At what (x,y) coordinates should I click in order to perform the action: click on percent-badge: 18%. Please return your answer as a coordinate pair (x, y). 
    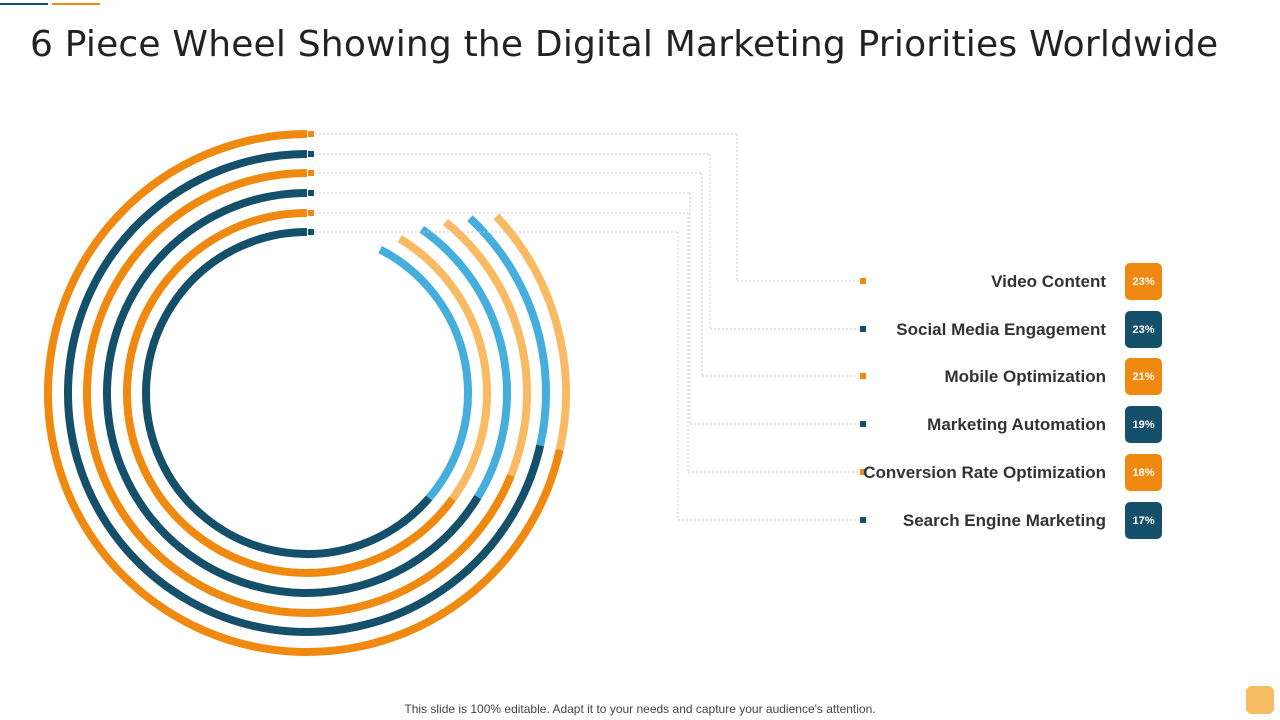
    Looking at the image, I should click on (1143, 472).